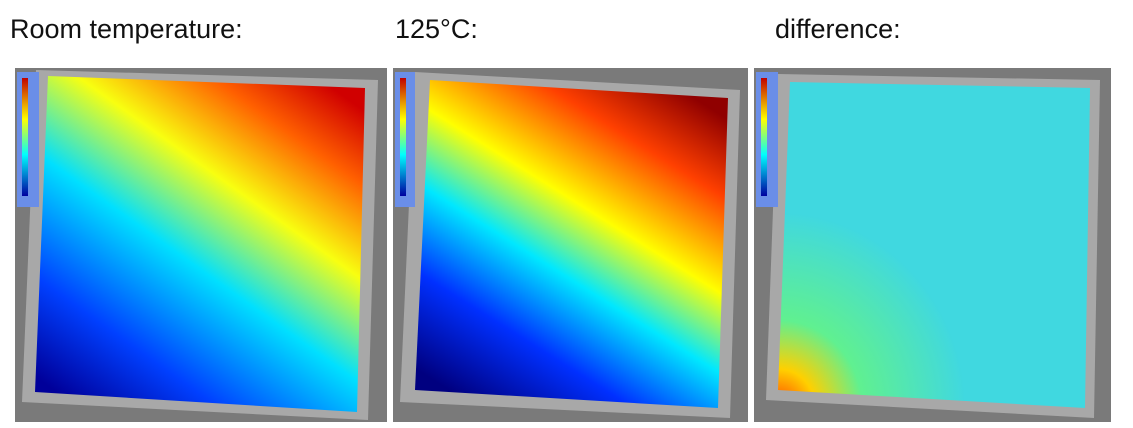 This screenshot has width=1133, height=428. What do you see at coordinates (126, 29) in the screenshot?
I see `panel-label: Room temperature:` at bounding box center [126, 29].